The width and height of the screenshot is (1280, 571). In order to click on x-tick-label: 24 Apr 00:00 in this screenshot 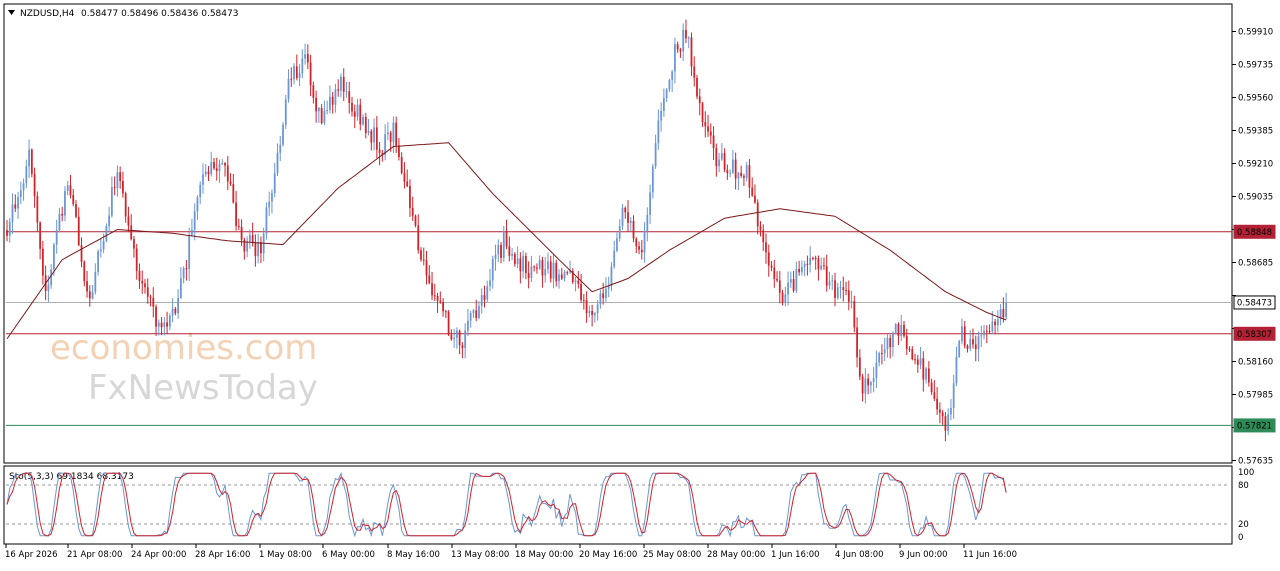, I will do `click(158, 555)`.